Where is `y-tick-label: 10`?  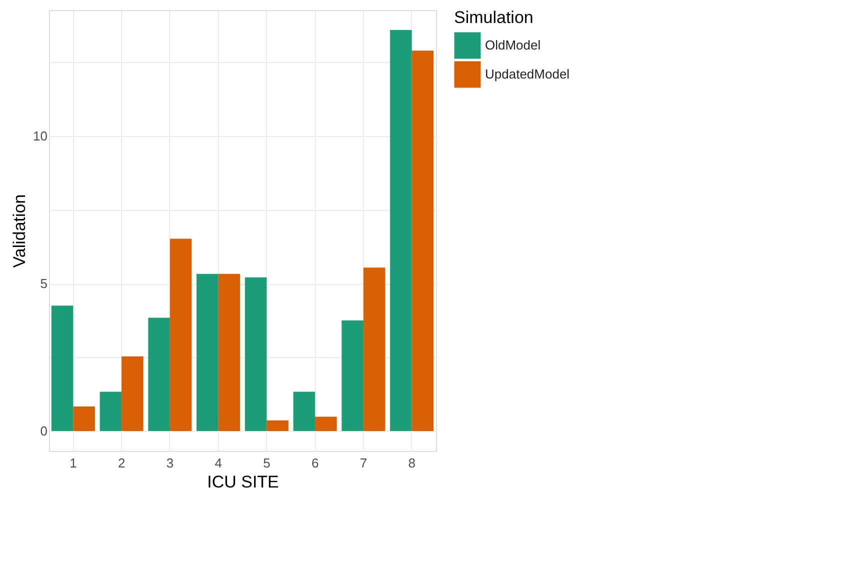 y-tick-label: 10 is located at coordinates (40, 136).